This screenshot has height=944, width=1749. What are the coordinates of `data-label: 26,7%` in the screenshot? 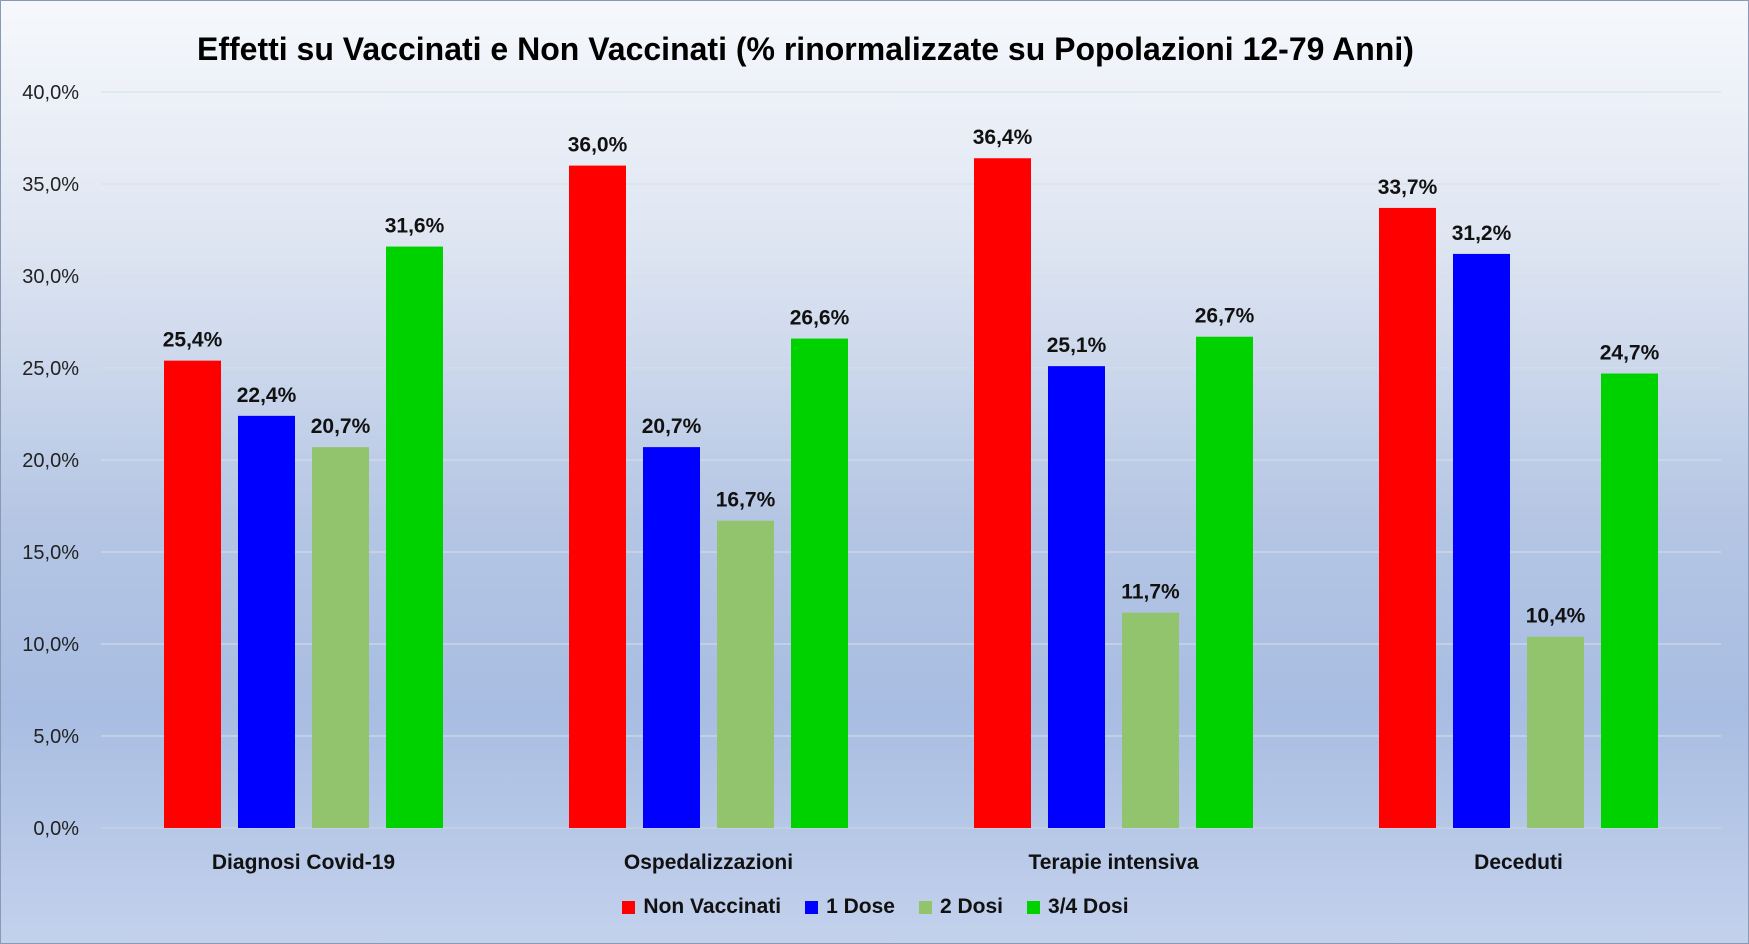 It's located at (1225, 316).